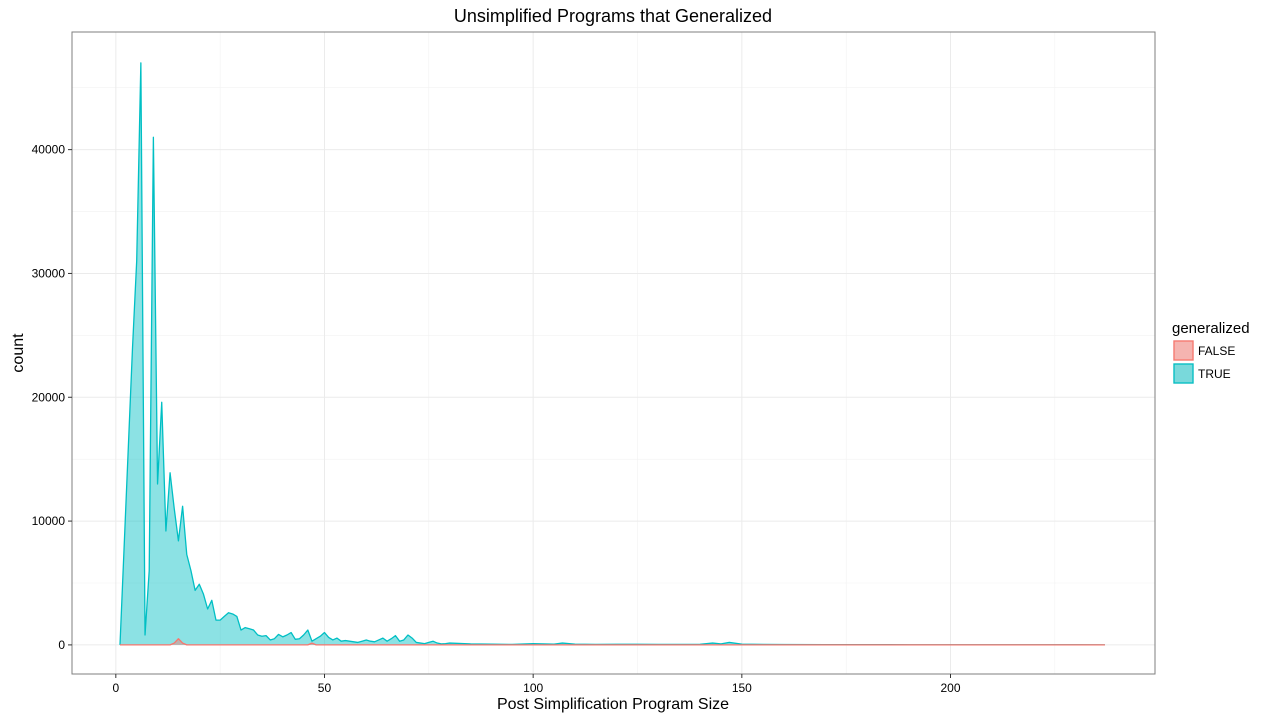  Describe the element at coordinates (325, 688) in the screenshot. I see `x-tick-label: 50` at that location.